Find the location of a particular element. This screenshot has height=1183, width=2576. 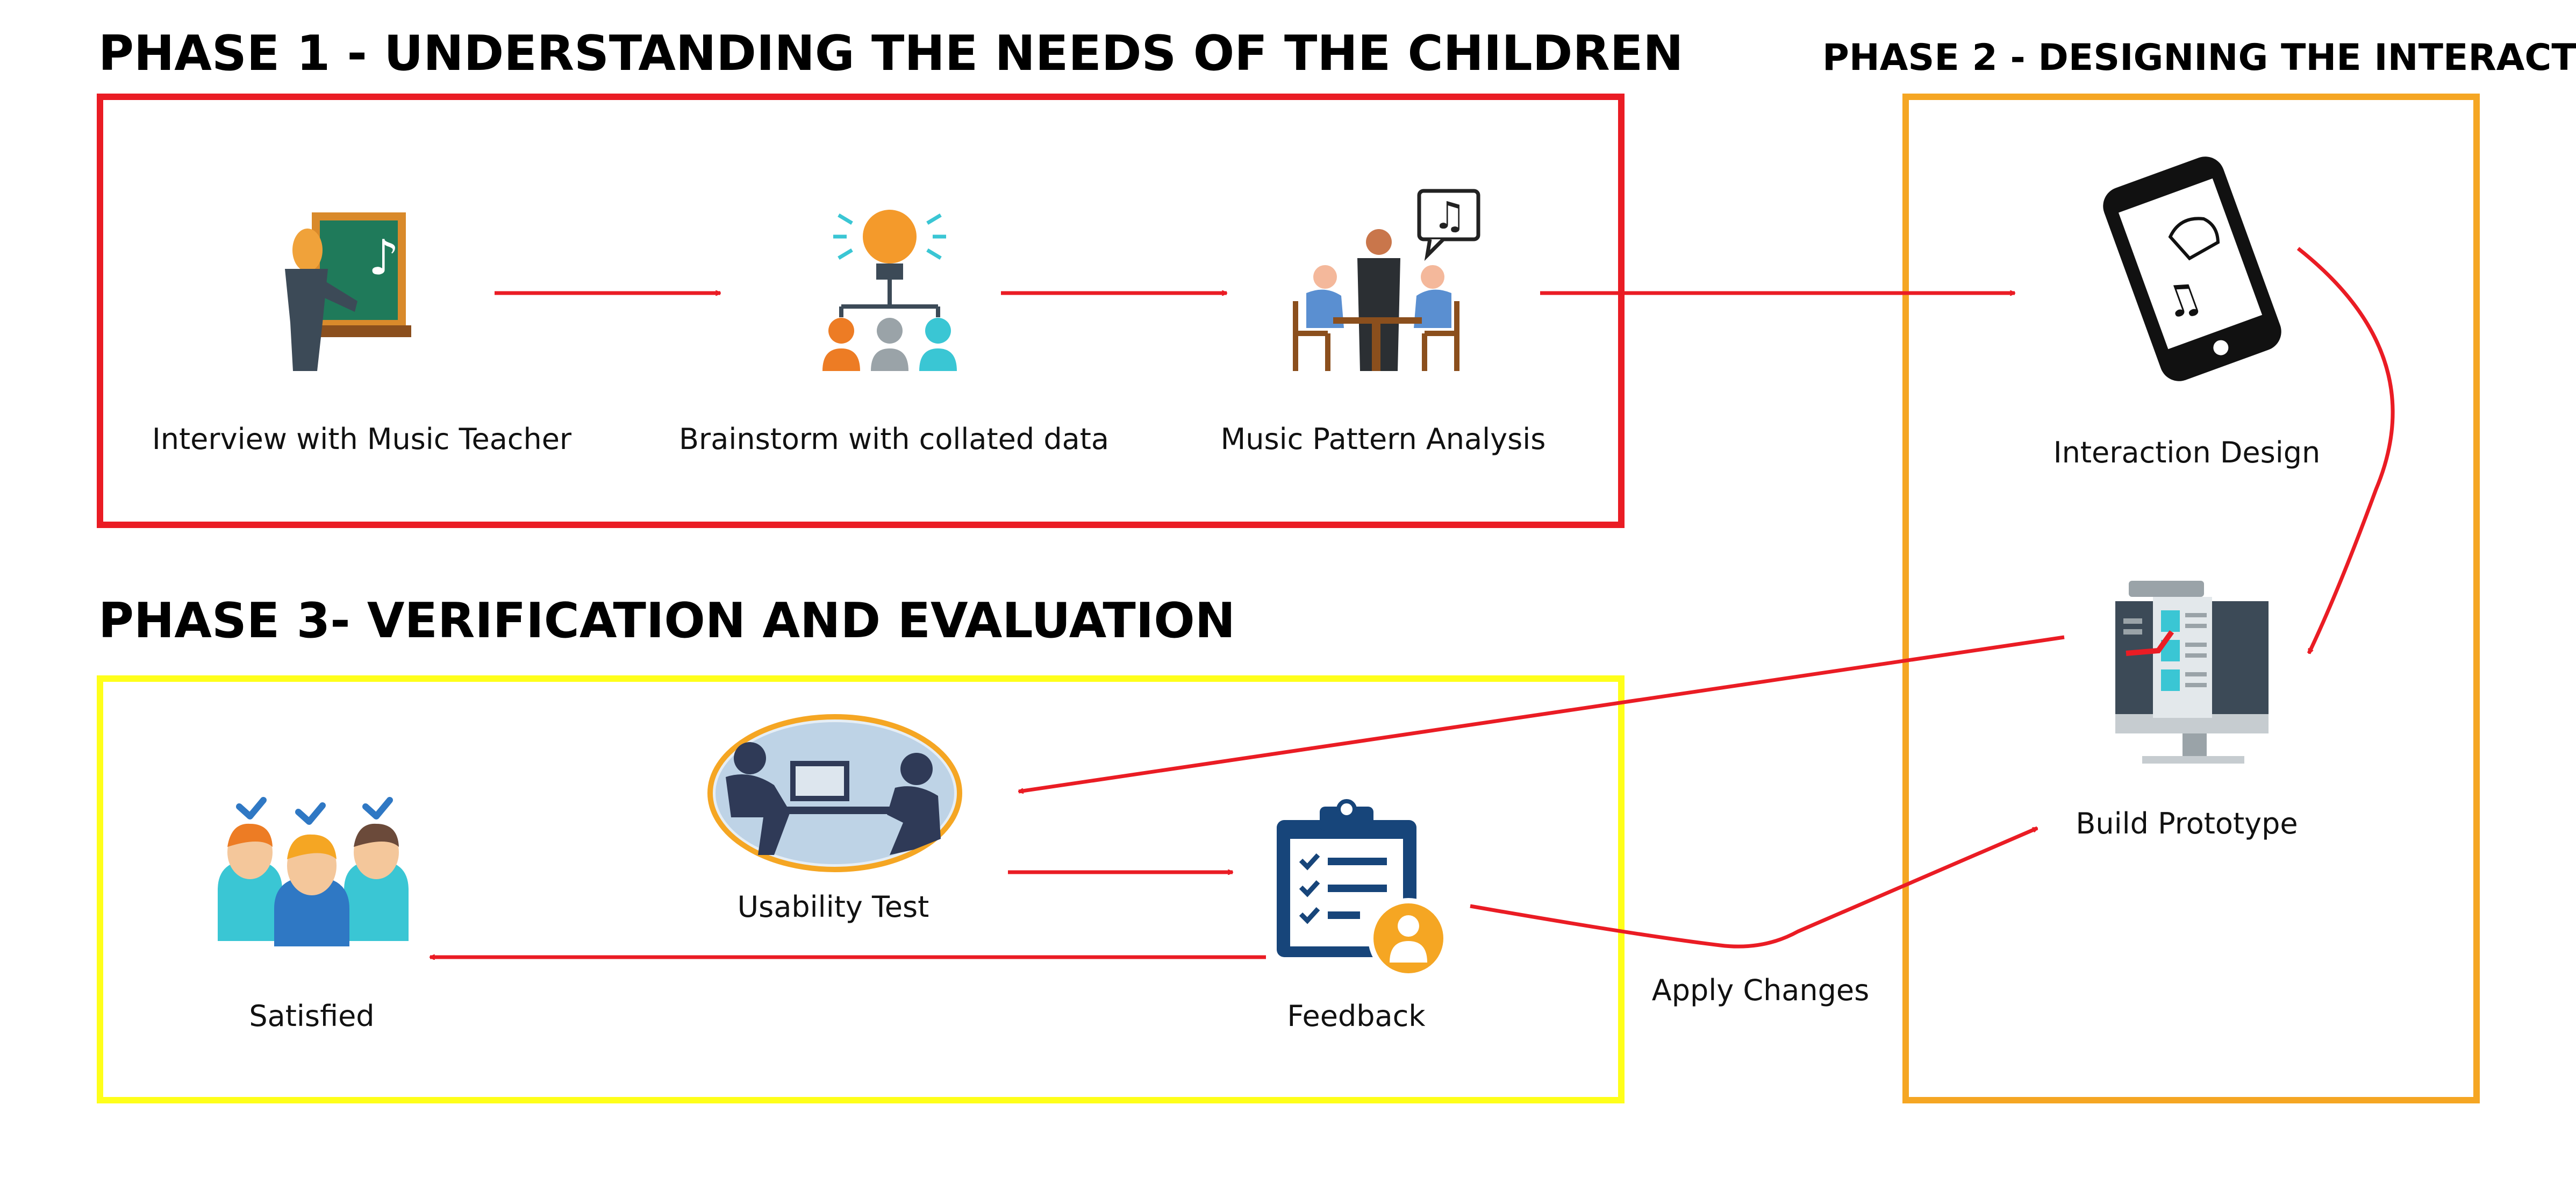

clipboard-icon is located at coordinates (1363, 889).